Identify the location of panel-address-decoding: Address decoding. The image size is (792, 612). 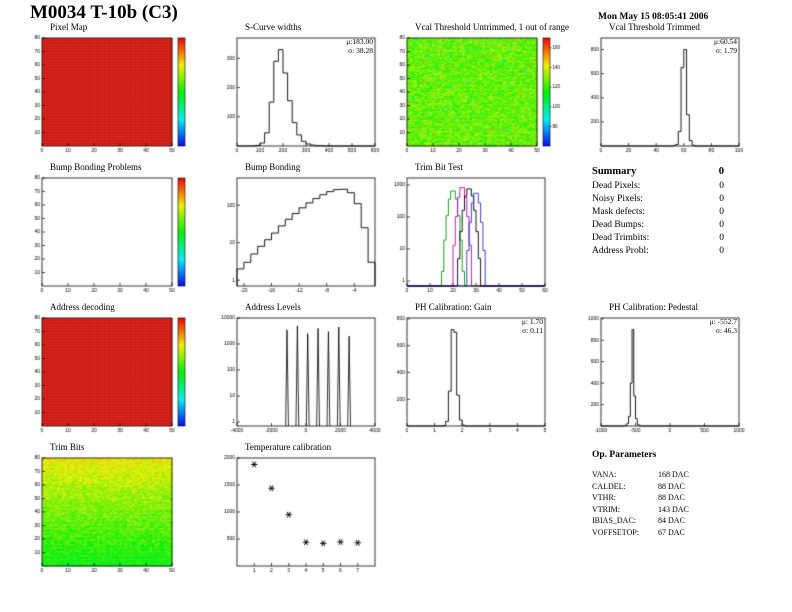
(112, 371).